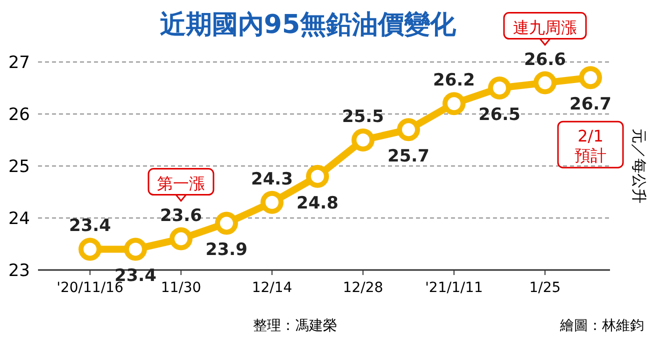 The height and width of the screenshot is (338, 656). Describe the element at coordinates (363, 288) in the screenshot. I see `x-tick-label: 12/28` at that location.